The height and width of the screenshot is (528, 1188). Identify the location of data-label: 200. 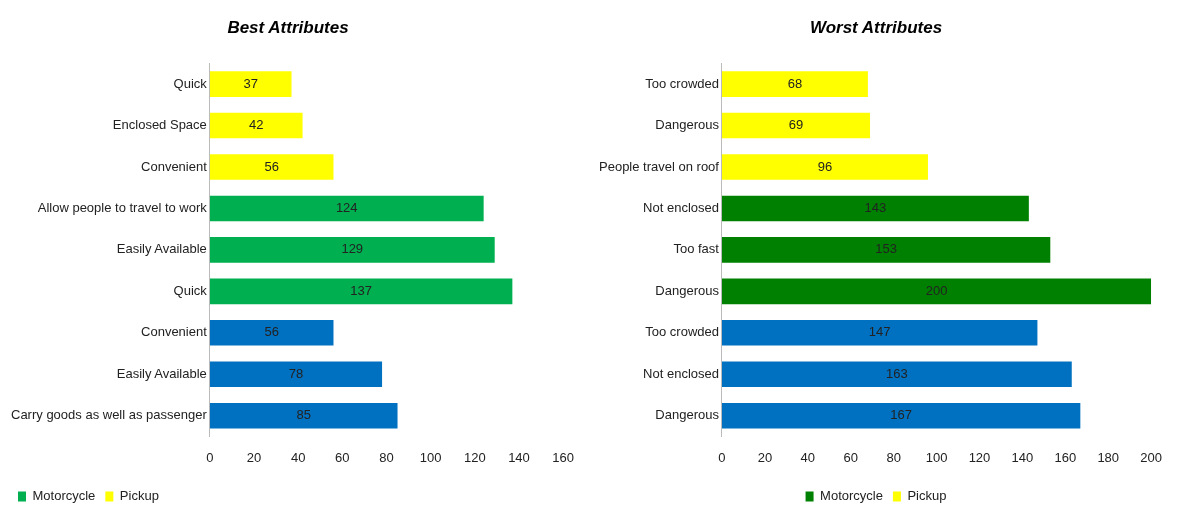
(936, 290).